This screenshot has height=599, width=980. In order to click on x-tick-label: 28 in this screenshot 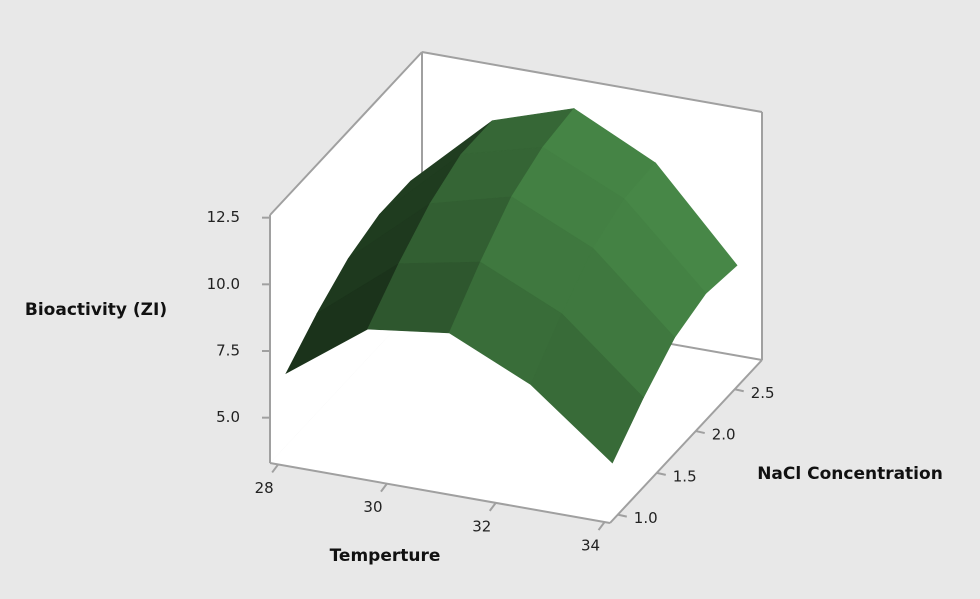, I will do `click(264, 488)`.